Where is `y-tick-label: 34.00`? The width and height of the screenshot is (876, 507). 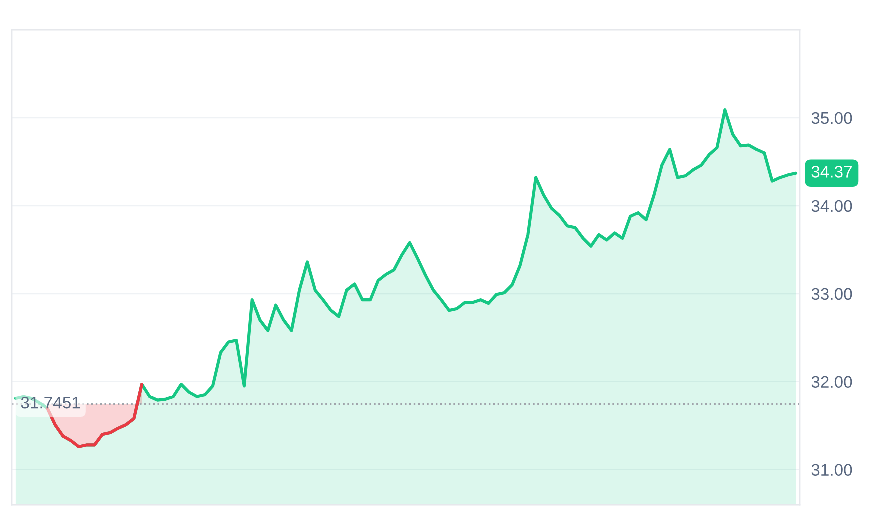 y-tick-label: 34.00 is located at coordinates (832, 206).